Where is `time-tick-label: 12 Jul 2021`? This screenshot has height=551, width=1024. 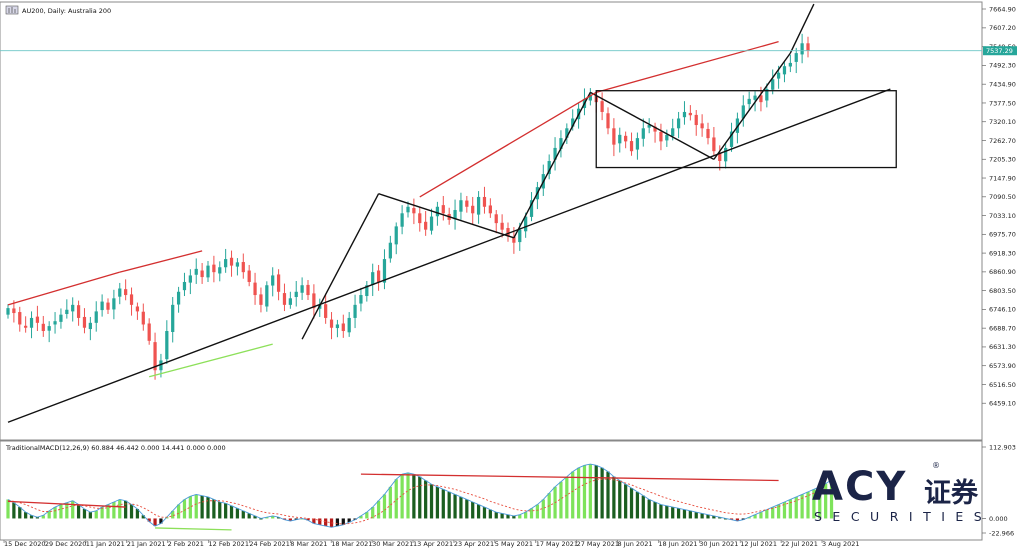 time-tick-label: 12 Jul 2021 is located at coordinates (758, 544).